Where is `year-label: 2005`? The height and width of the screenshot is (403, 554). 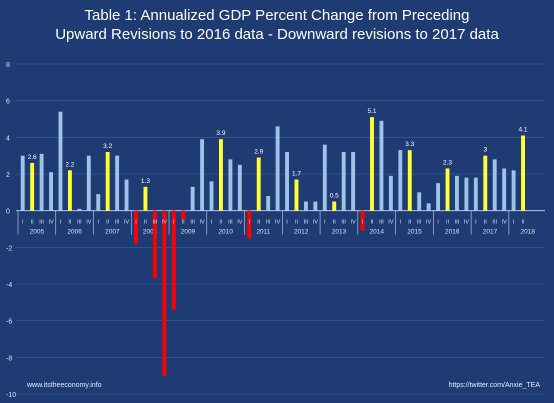
year-label: 2005 is located at coordinates (37, 232).